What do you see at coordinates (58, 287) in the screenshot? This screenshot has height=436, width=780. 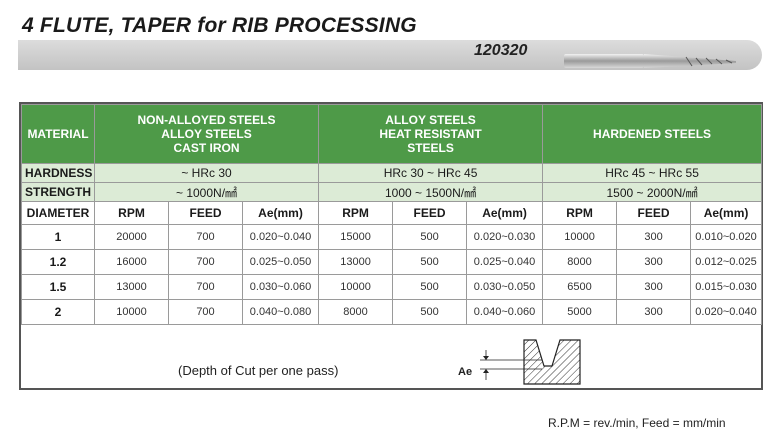 I see `diameter-cell: 1.5` at bounding box center [58, 287].